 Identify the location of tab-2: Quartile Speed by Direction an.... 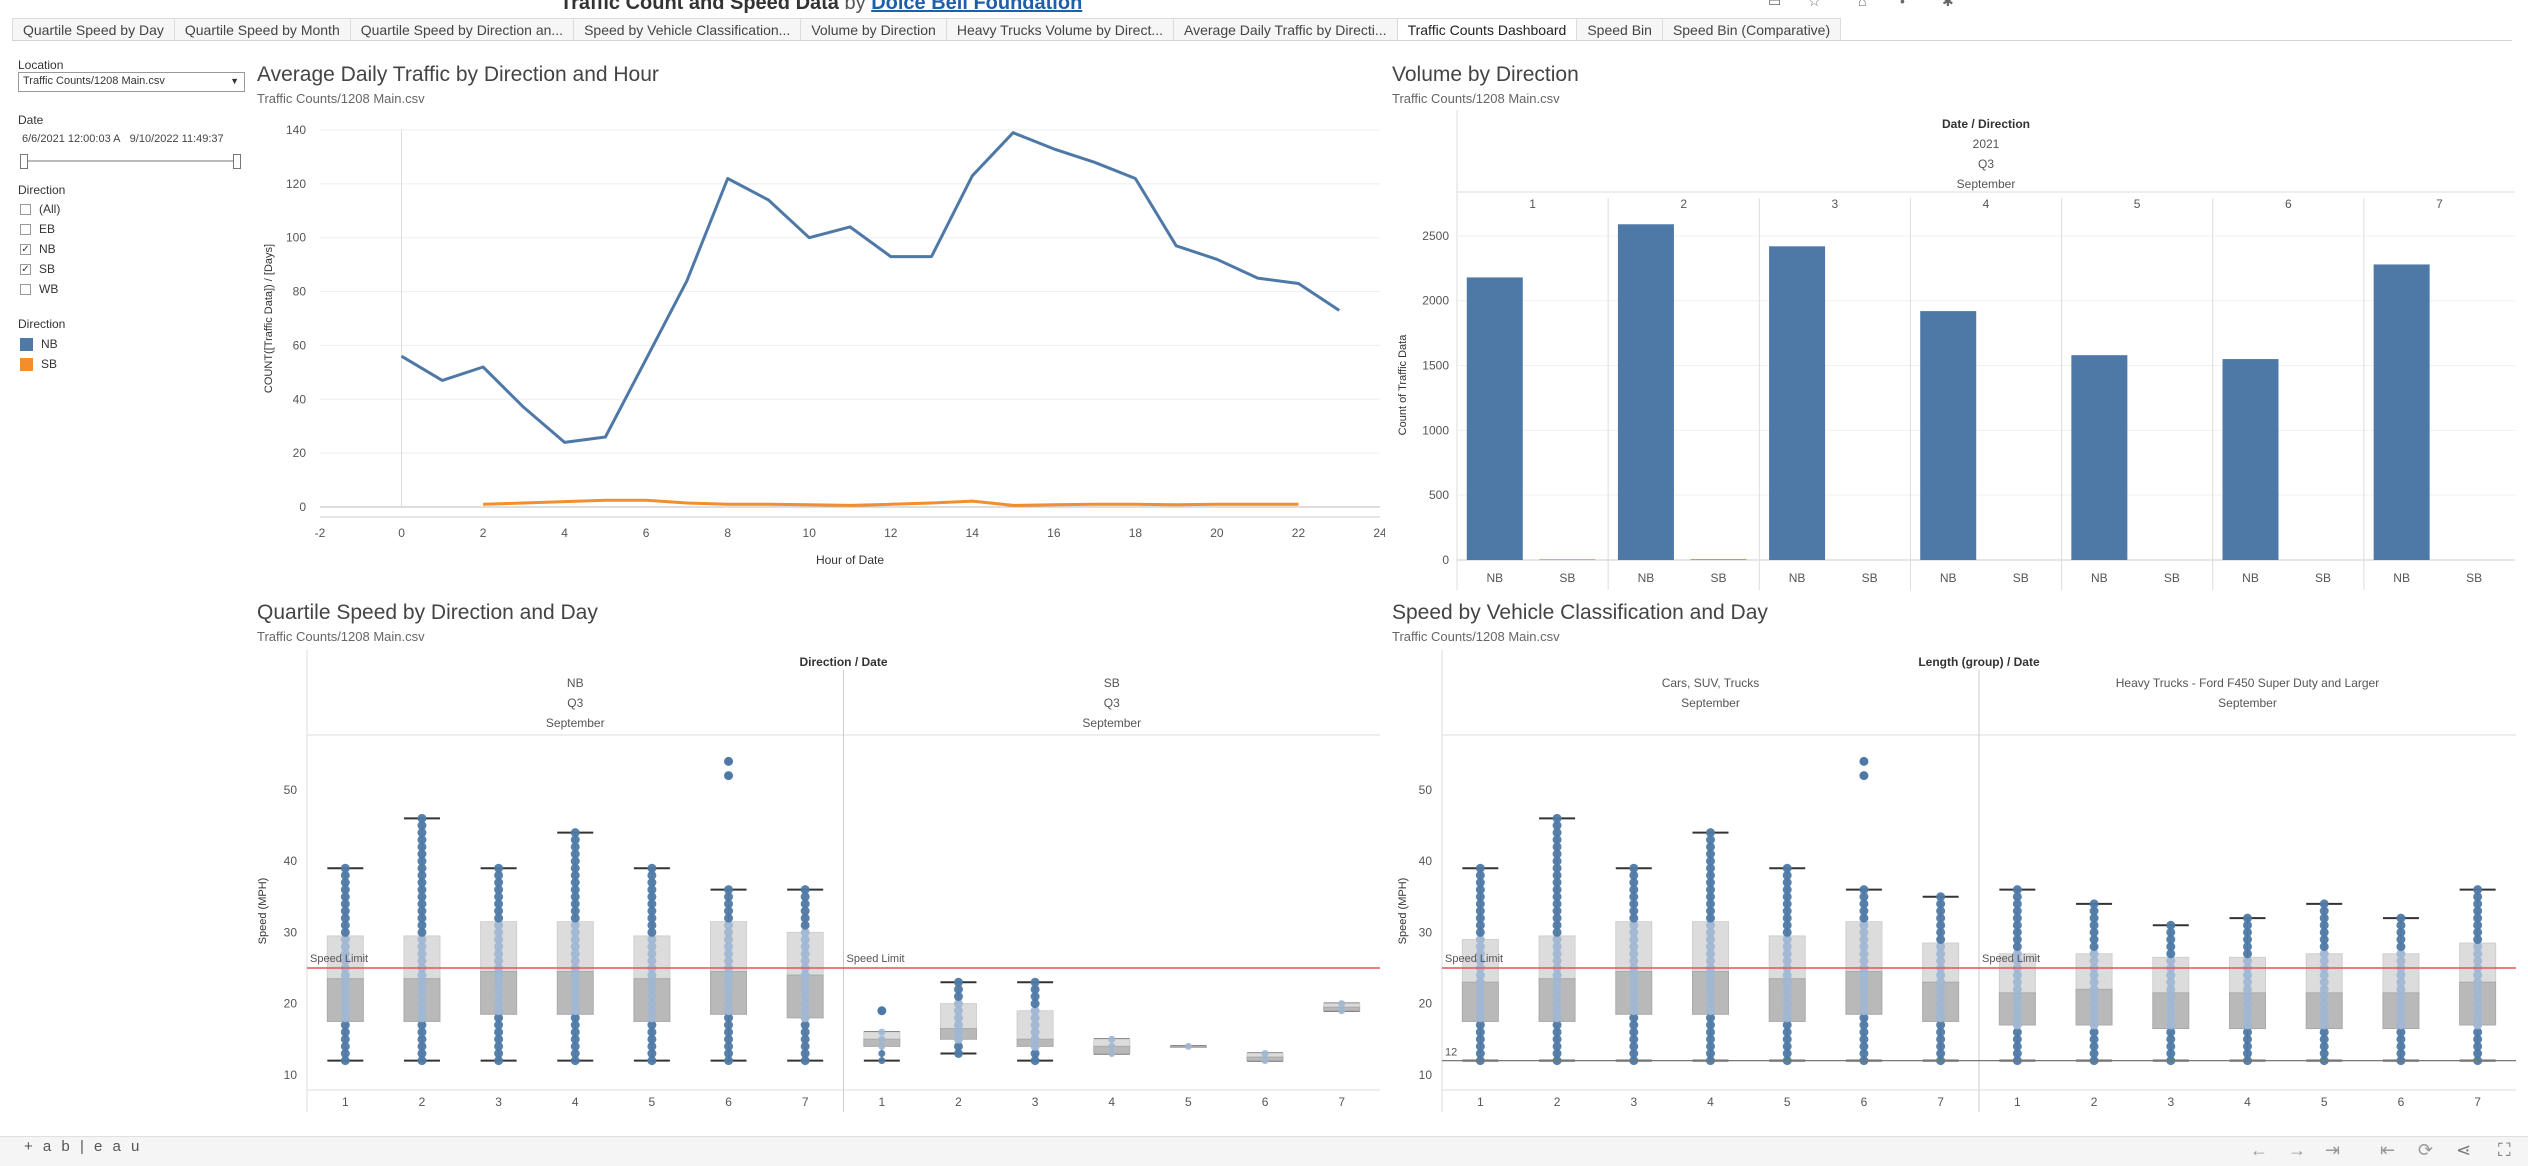
(462, 29).